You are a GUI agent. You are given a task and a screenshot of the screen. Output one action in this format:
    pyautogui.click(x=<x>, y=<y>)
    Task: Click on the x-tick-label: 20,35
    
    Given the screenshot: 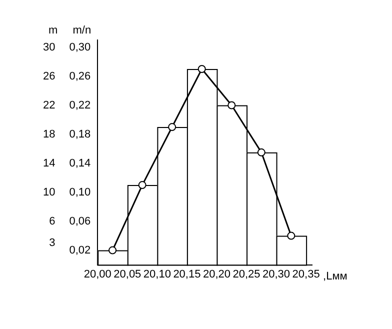 What is the action you would take?
    pyautogui.click(x=306, y=274)
    